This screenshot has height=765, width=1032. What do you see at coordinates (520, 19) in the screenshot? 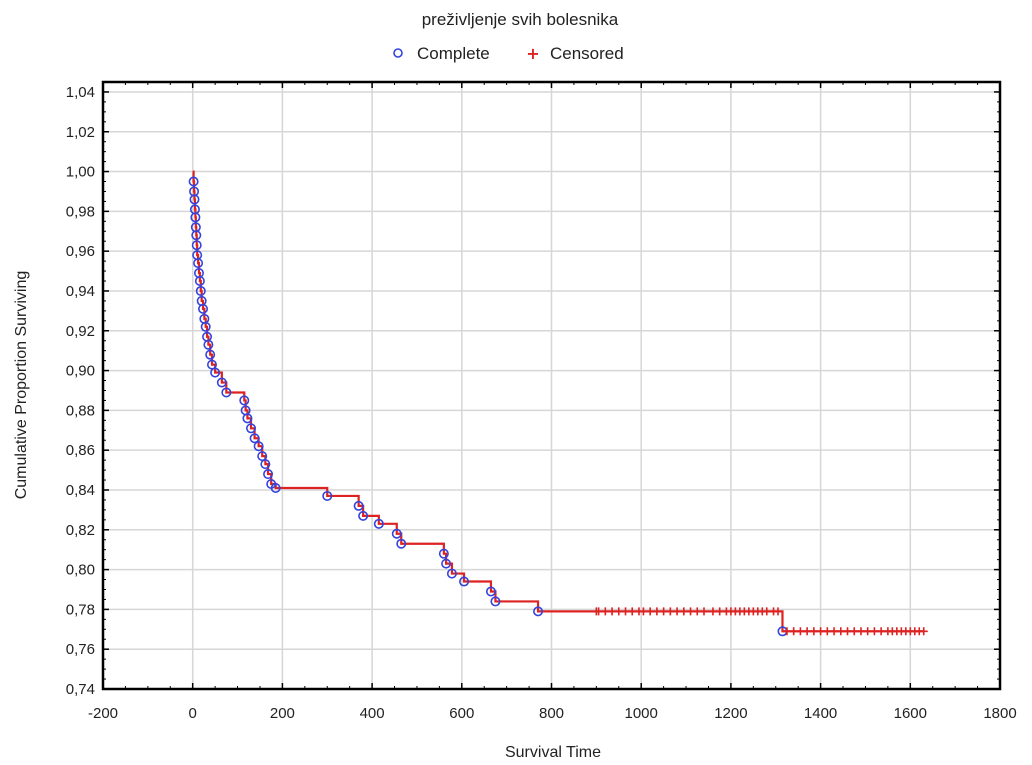
I see `chart-title: preživljenje svih bolesnika` at bounding box center [520, 19].